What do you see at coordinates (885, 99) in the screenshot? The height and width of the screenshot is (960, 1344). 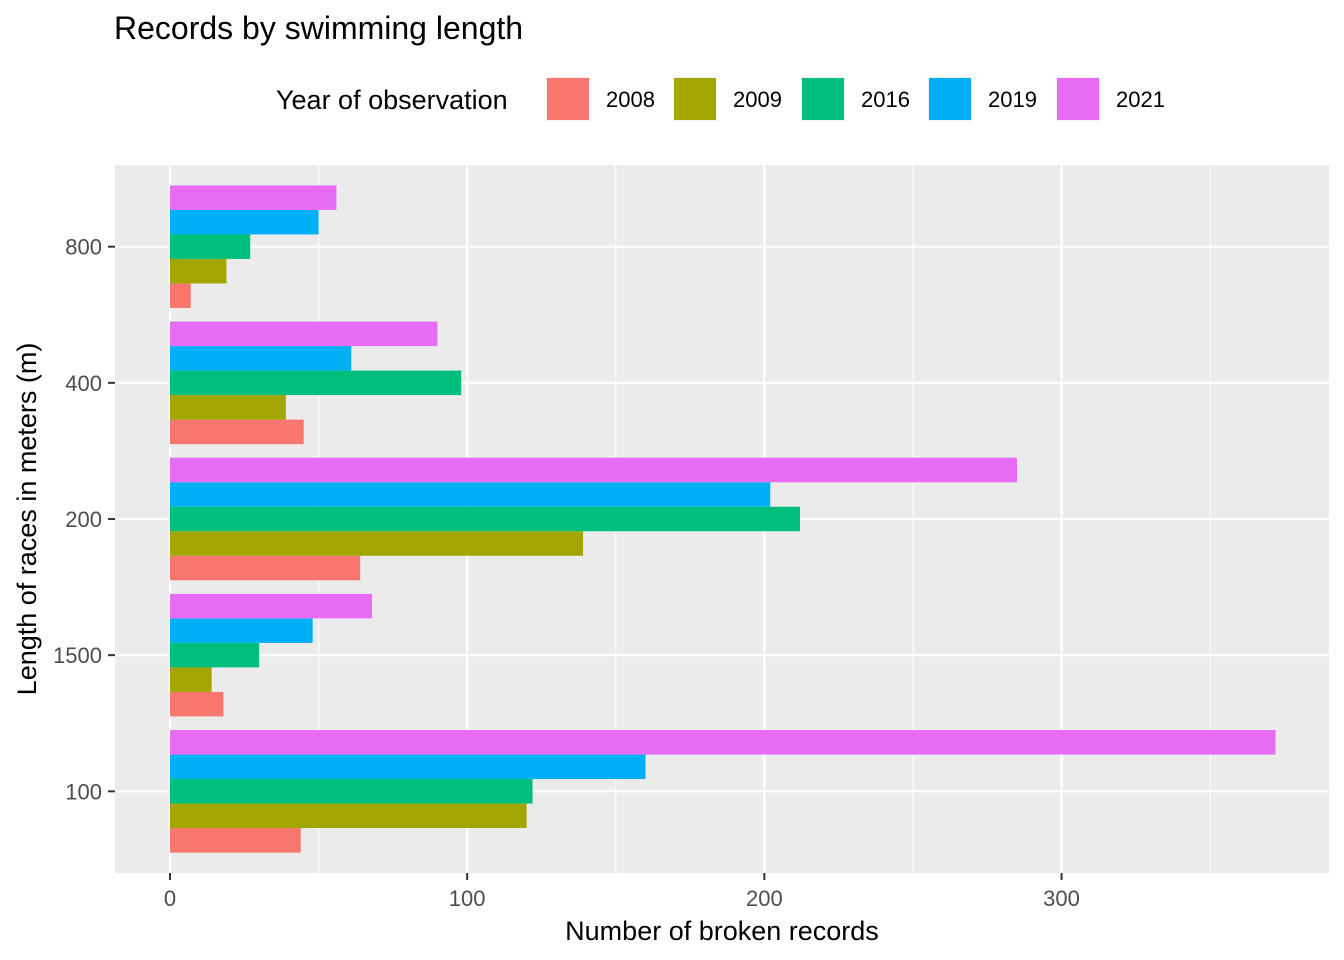 I see `legend-label-2016: 2016` at bounding box center [885, 99].